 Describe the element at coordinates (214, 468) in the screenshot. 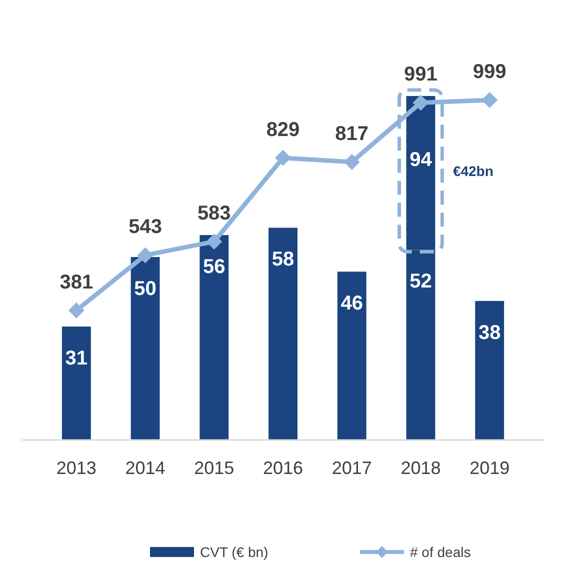

I see `x-tick-label: 2015` at that location.